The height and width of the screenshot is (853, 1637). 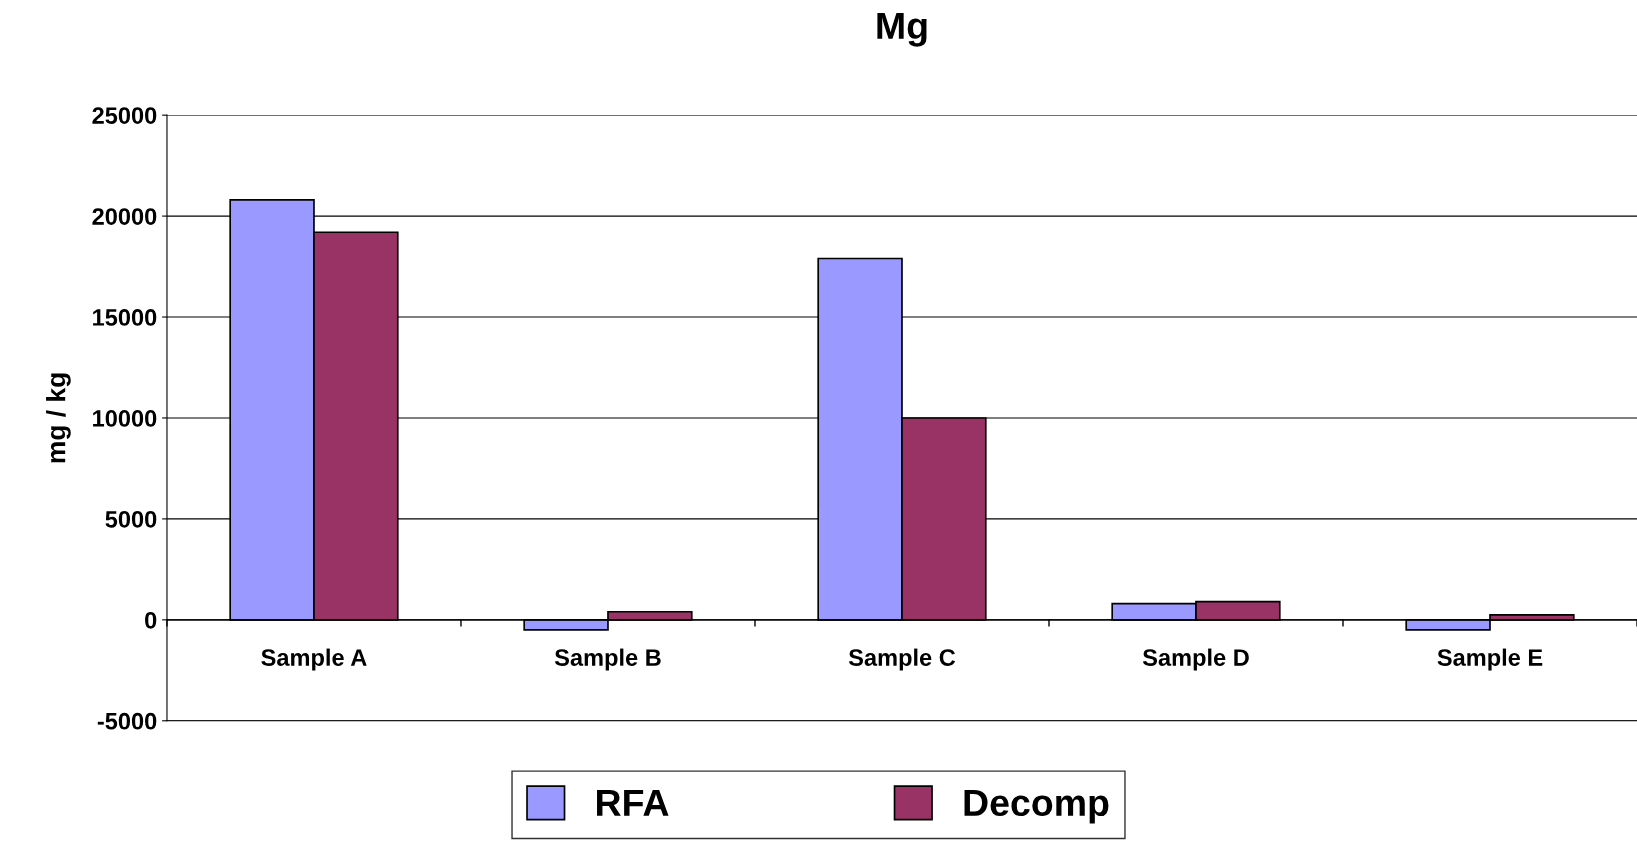 I want to click on legend-label: RFA, so click(x=633, y=802).